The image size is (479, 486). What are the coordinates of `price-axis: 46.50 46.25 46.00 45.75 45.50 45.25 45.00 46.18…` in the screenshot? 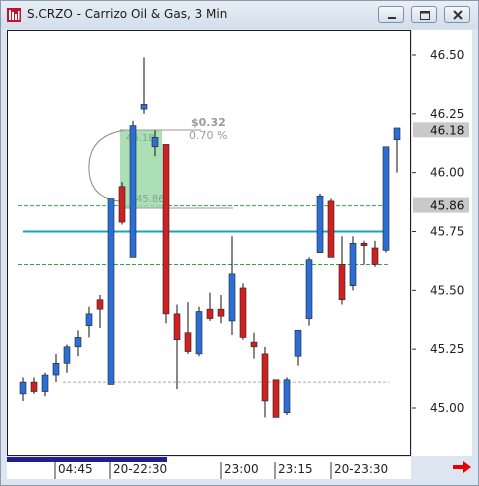 It's located at (442, 243).